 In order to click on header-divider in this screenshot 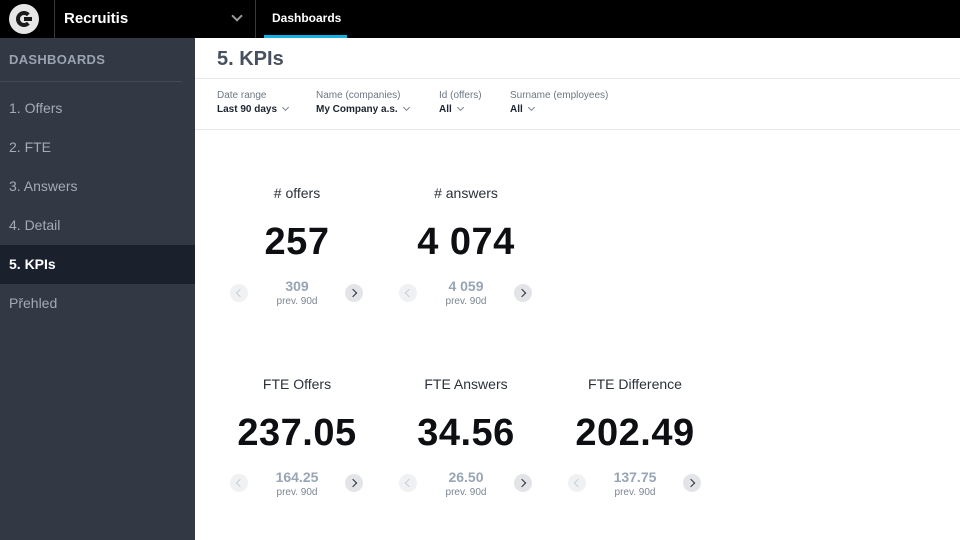, I will do `click(577, 78)`.